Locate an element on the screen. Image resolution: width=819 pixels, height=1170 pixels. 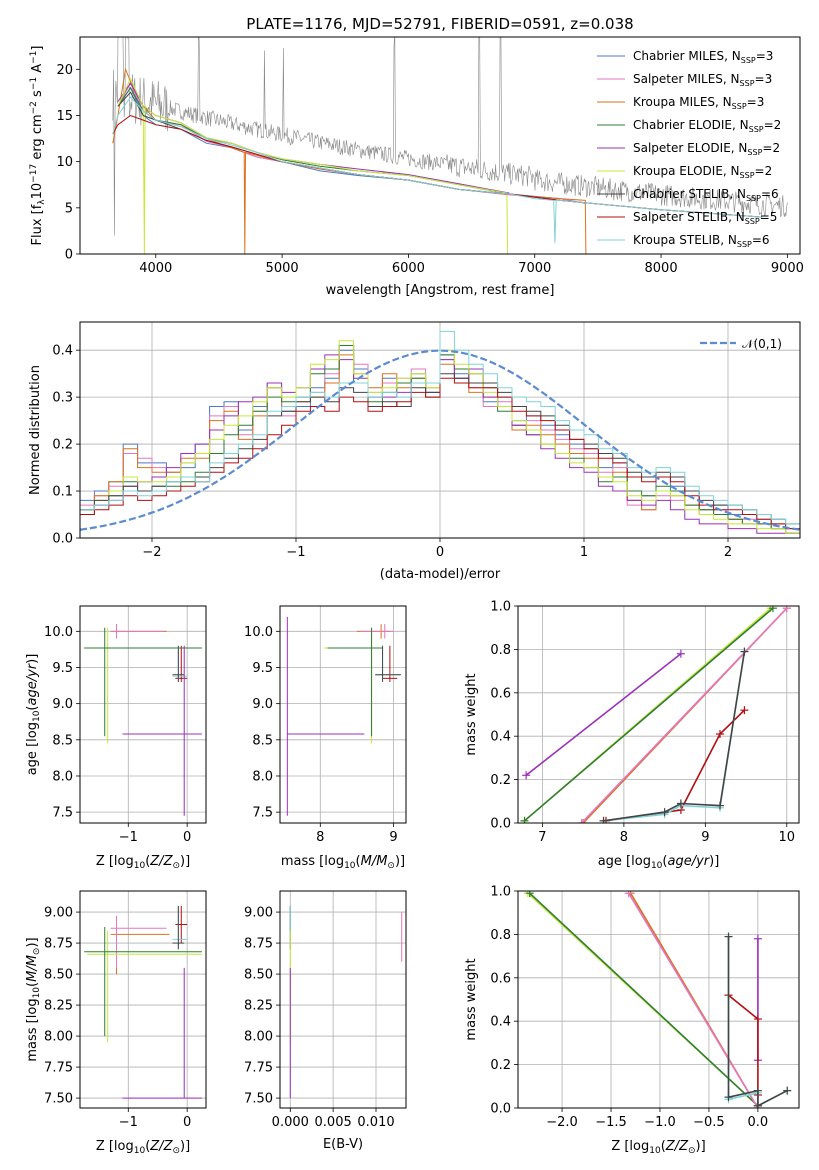
plot-area-mass_vs_ebv is located at coordinates (346, 1002).